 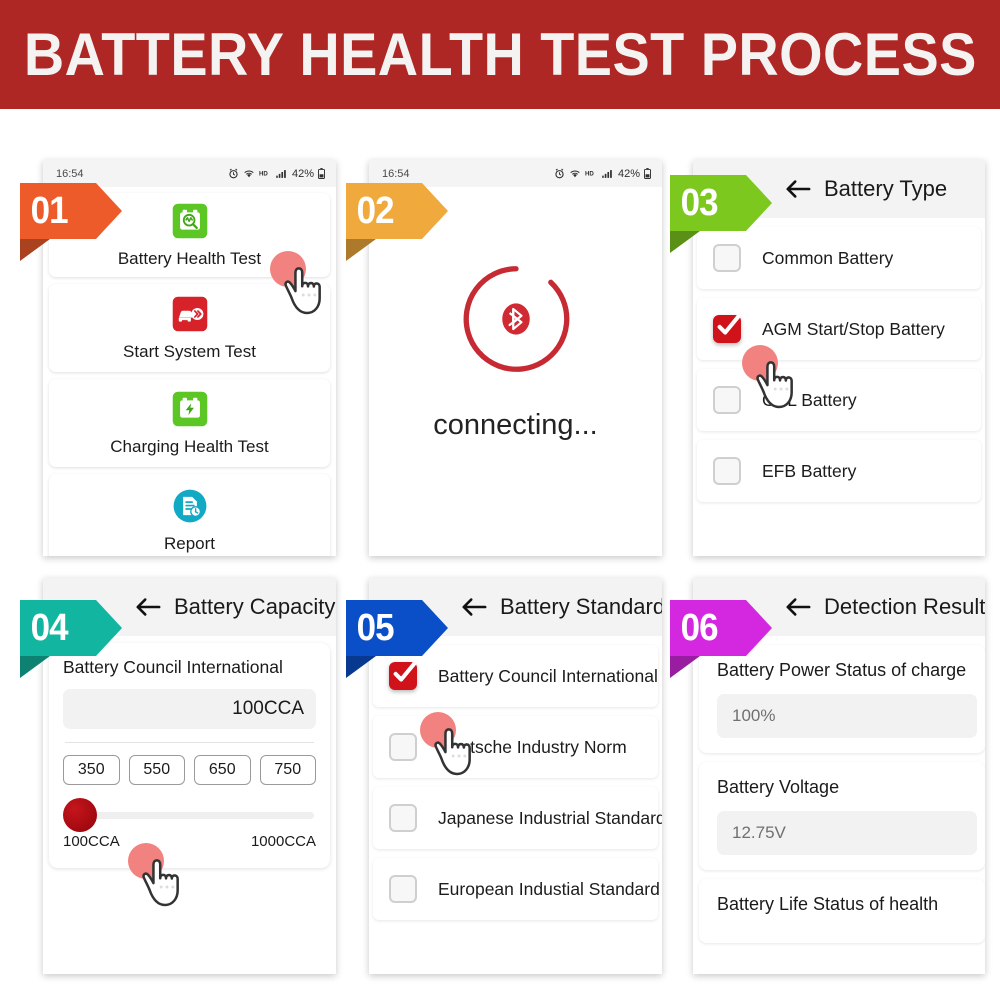 I want to click on preset-chip: 350, so click(x=91, y=770).